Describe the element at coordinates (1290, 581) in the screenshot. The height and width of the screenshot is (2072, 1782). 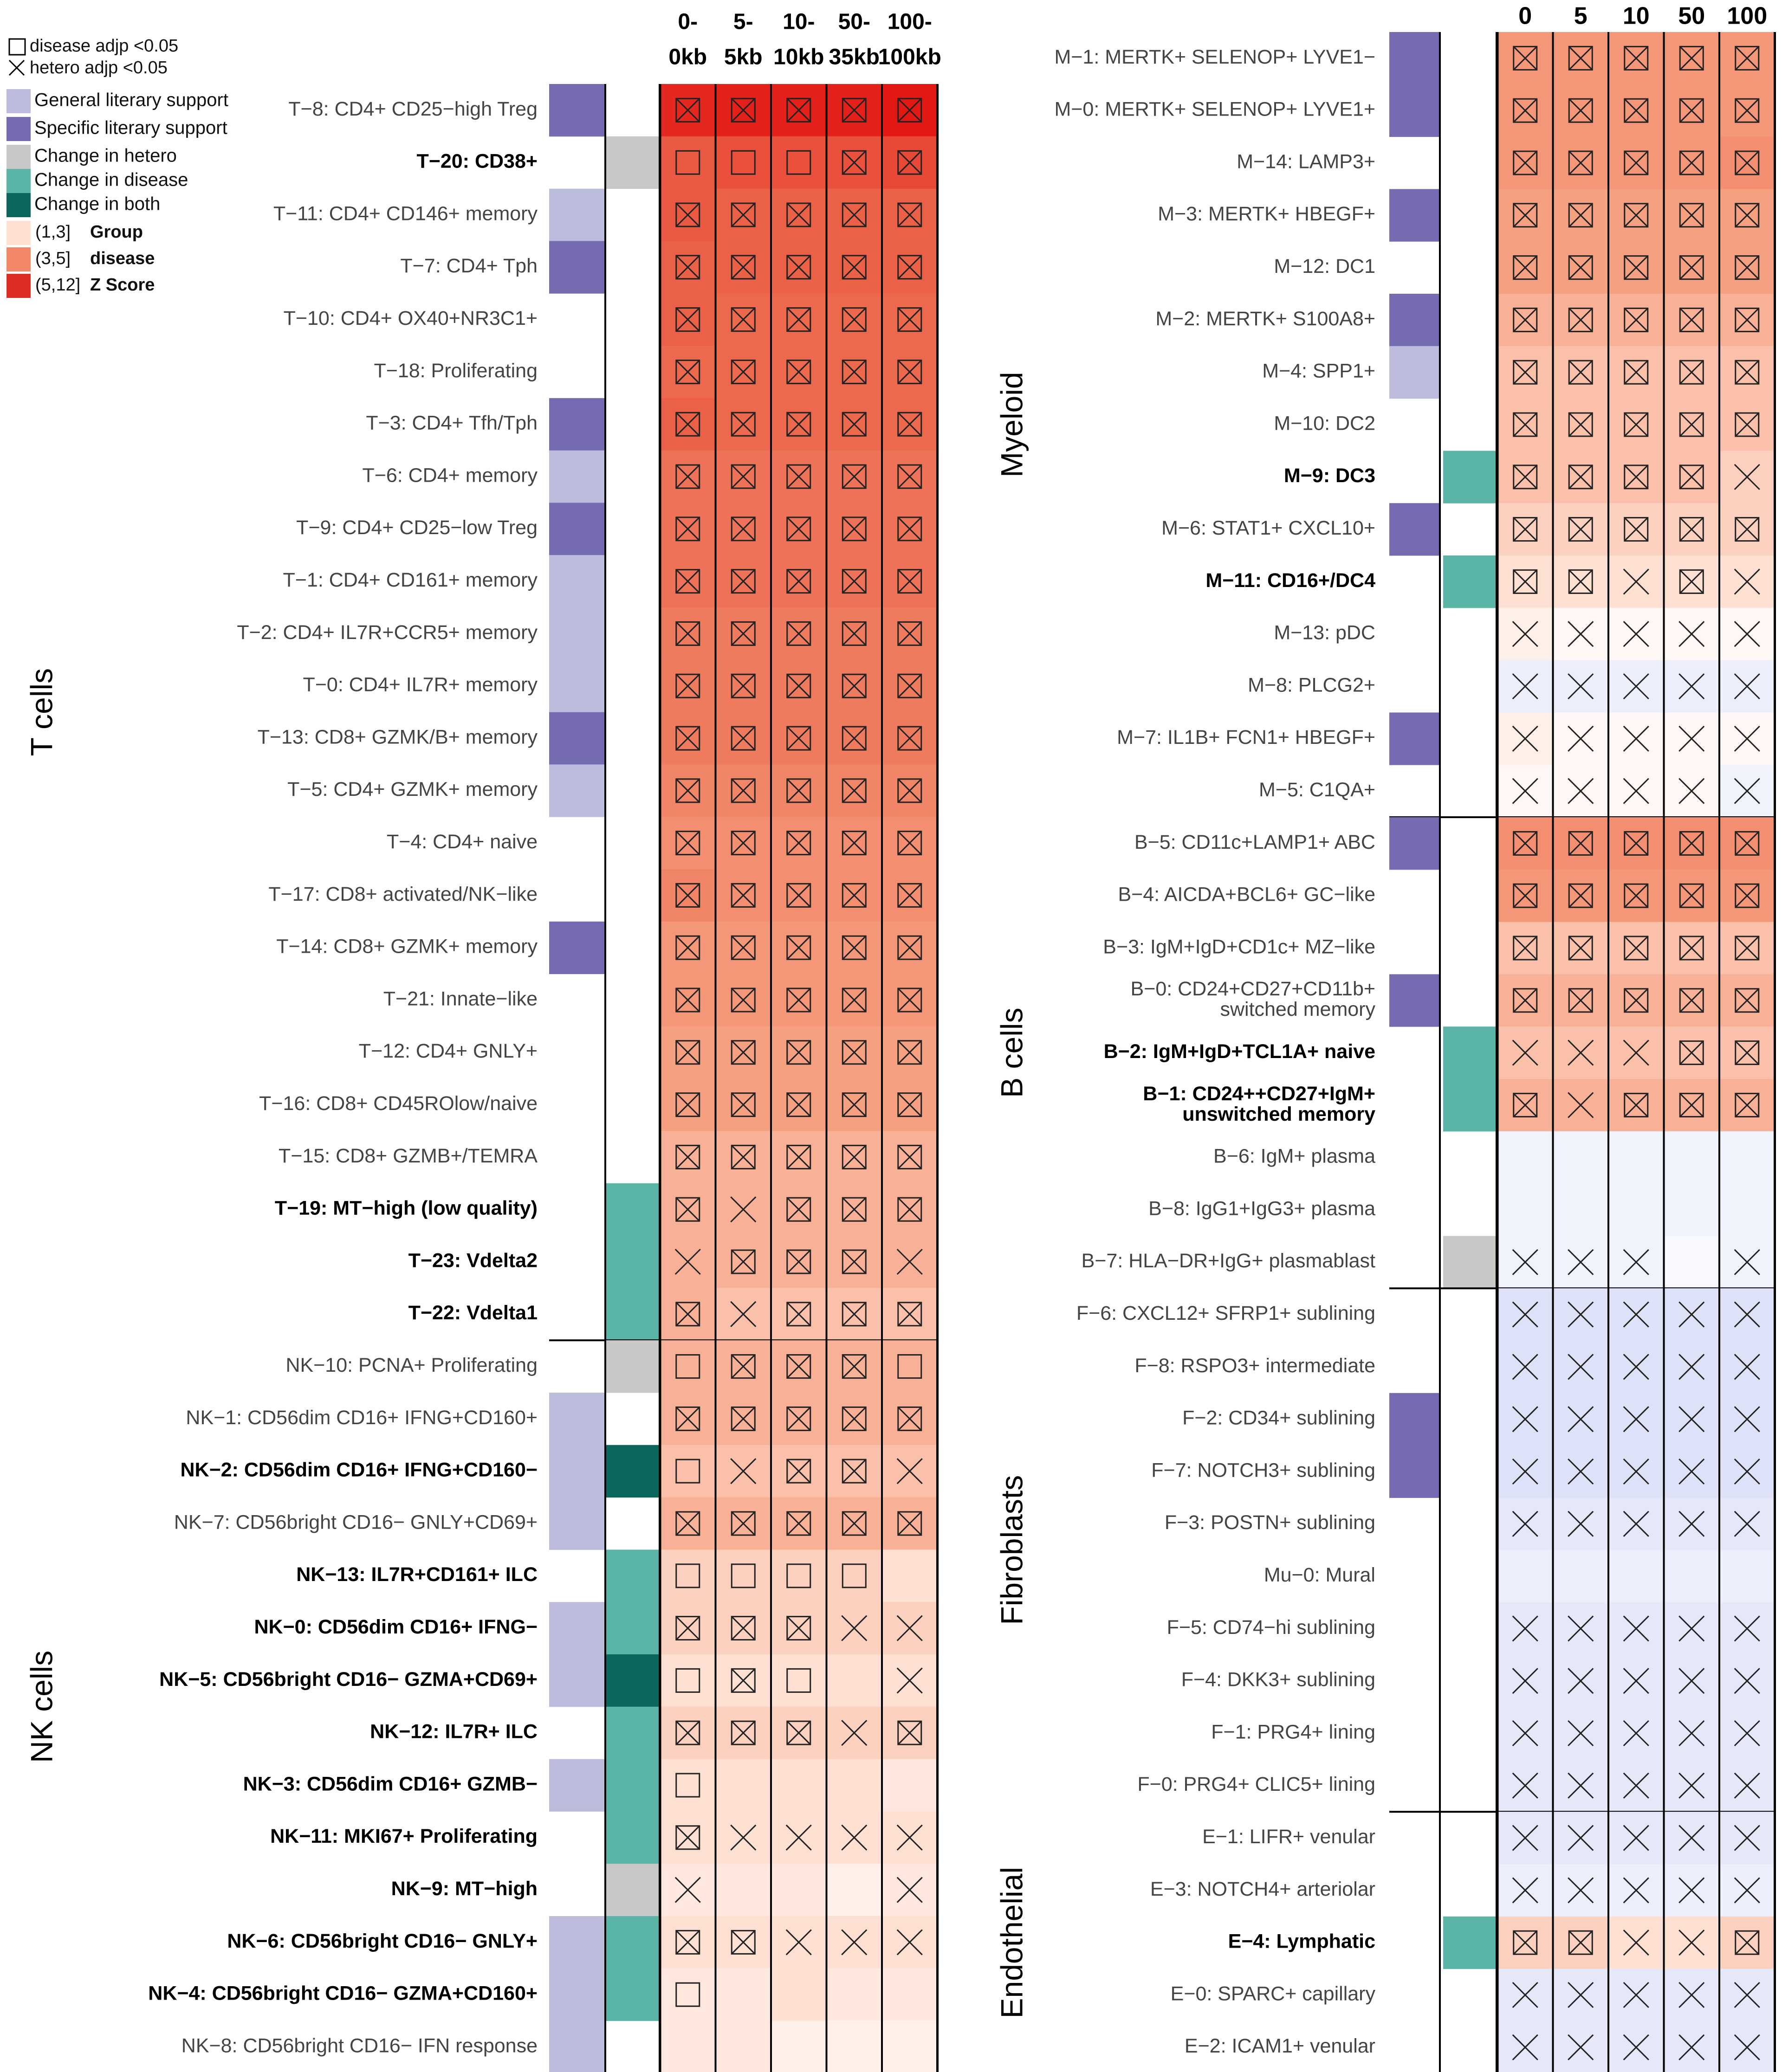
I see `row-label: M−11: CD16+/DC4` at that location.